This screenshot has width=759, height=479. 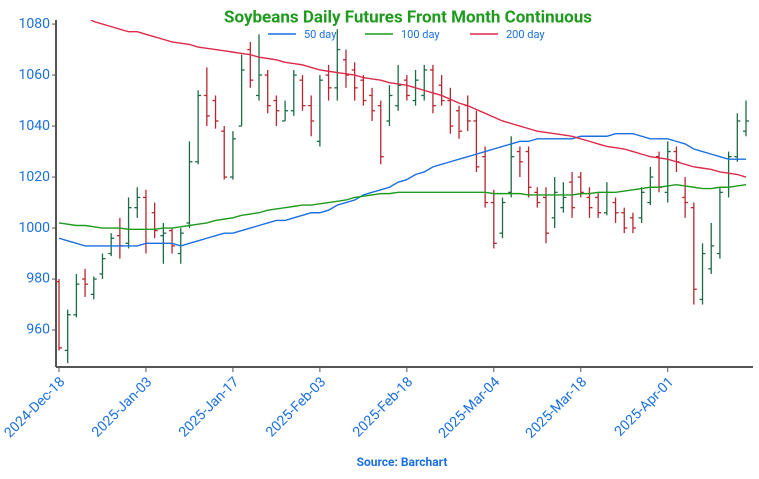 What do you see at coordinates (35, 126) in the screenshot?
I see `y-tick-label: 1040` at bounding box center [35, 126].